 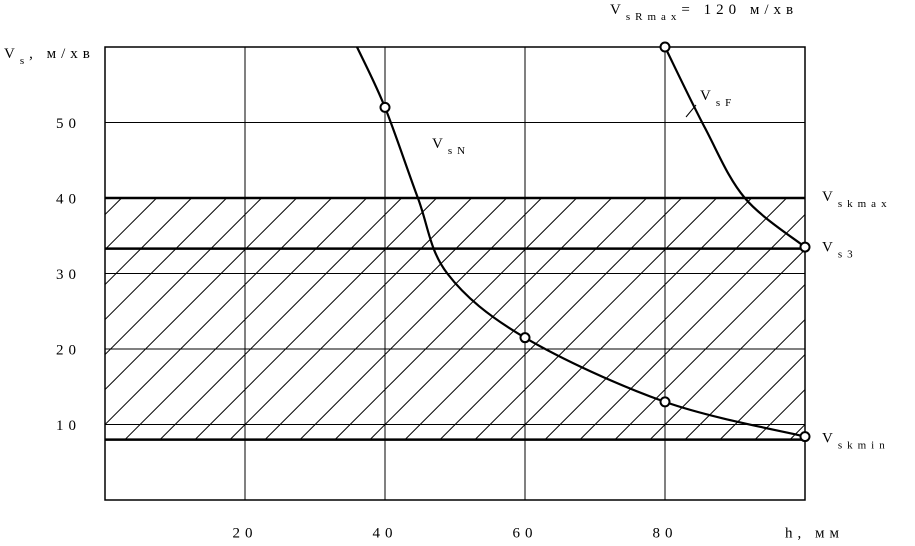 What do you see at coordinates (68, 350) in the screenshot?
I see `y-tick-label: 20` at bounding box center [68, 350].